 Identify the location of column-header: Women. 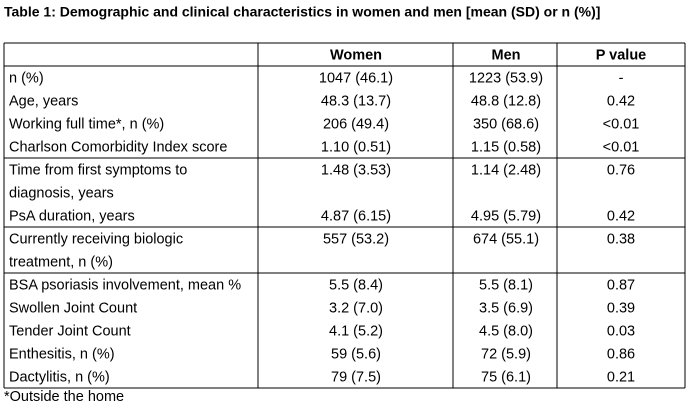
(356, 55).